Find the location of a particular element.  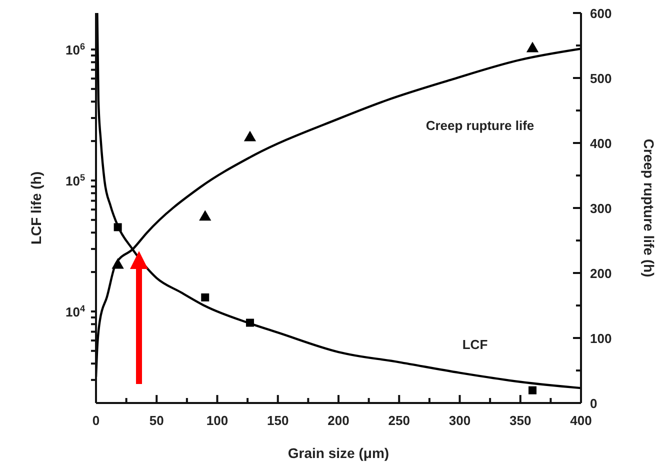

y-tick-label: 10$^{6}$ is located at coordinates (75, 50).